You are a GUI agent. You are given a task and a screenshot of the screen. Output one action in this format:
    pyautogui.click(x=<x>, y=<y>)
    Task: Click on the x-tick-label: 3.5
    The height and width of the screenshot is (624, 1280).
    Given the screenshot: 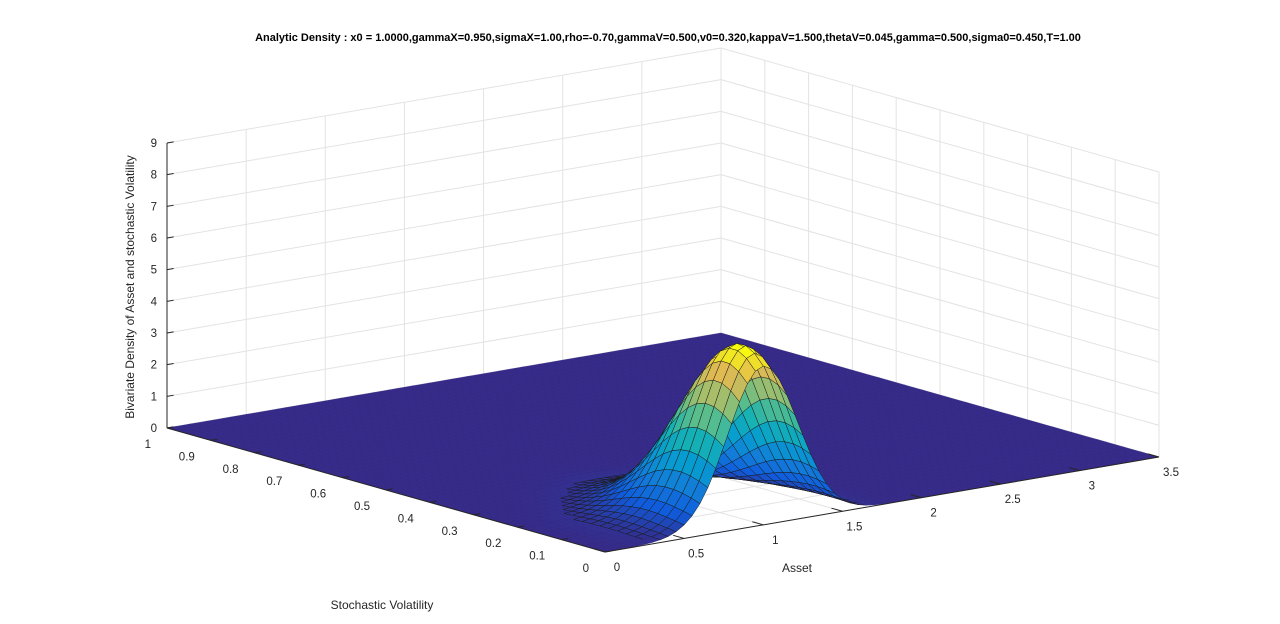 What is the action you would take?
    pyautogui.click(x=1171, y=473)
    